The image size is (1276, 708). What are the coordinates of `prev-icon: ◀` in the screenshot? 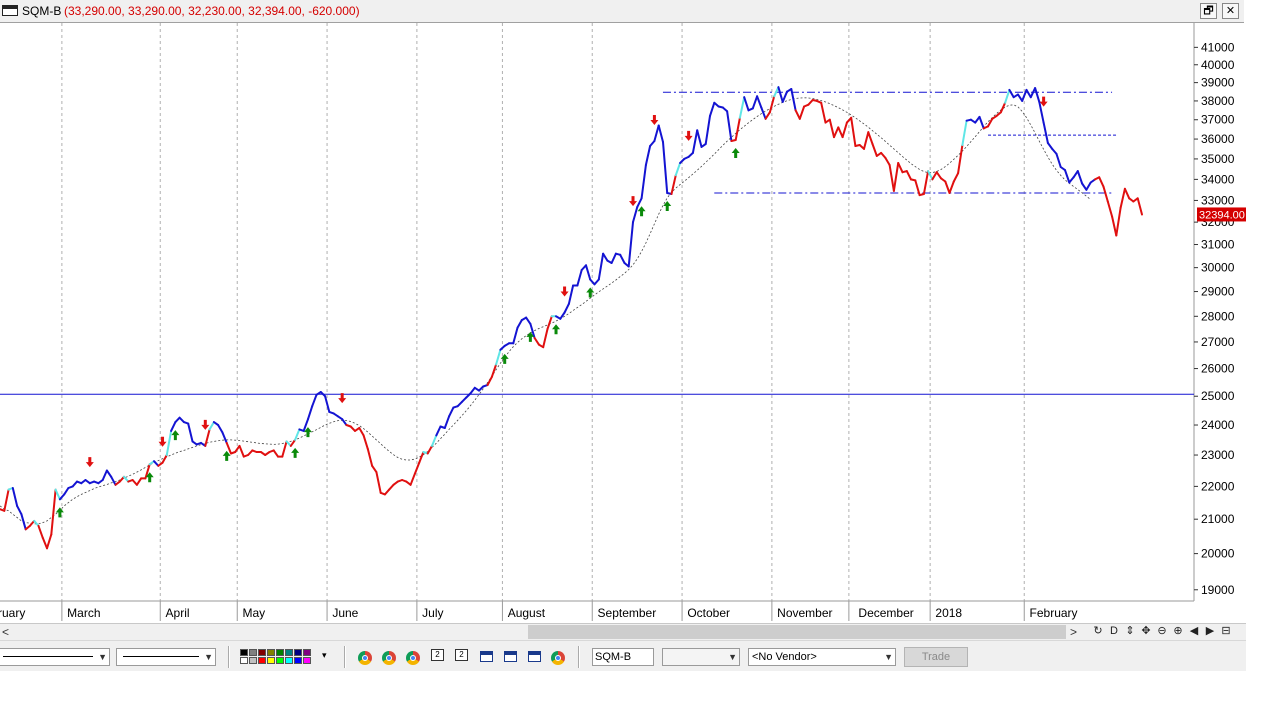 It's located at (1194, 631).